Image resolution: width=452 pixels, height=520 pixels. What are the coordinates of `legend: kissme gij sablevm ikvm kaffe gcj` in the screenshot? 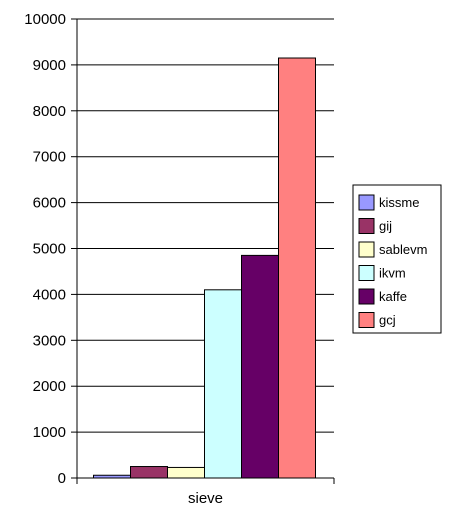 It's located at (397, 259).